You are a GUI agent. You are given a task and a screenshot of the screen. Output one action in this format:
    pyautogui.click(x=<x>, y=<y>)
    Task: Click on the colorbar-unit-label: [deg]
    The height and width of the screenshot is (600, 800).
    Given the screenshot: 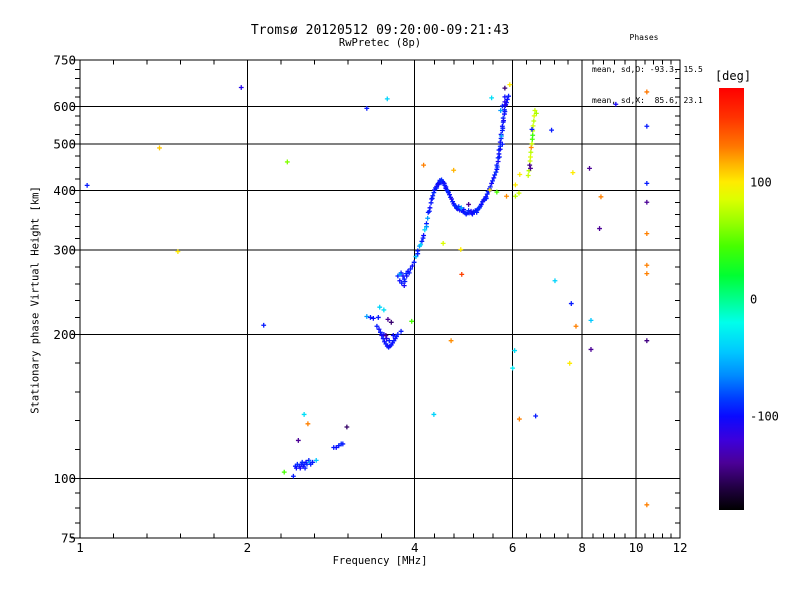 What is the action you would take?
    pyautogui.click(x=733, y=76)
    